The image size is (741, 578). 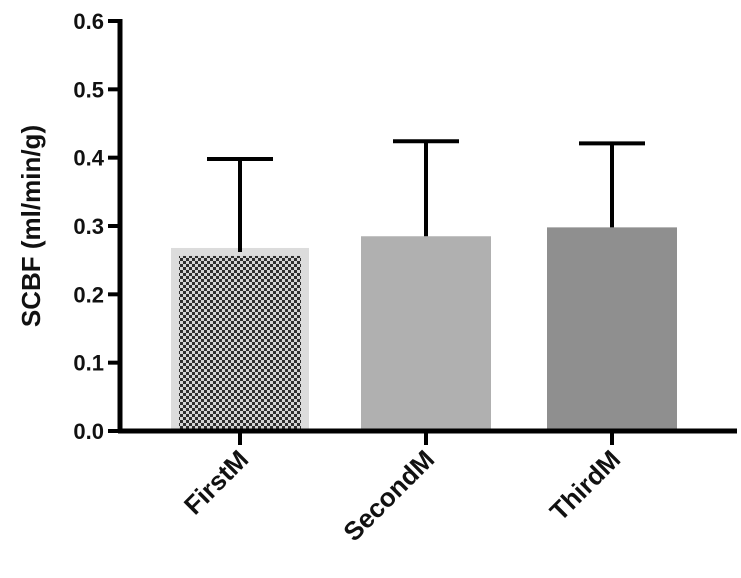 What do you see at coordinates (585, 485) in the screenshot?
I see `x-tick-label-ThirdM: ThirdM` at bounding box center [585, 485].